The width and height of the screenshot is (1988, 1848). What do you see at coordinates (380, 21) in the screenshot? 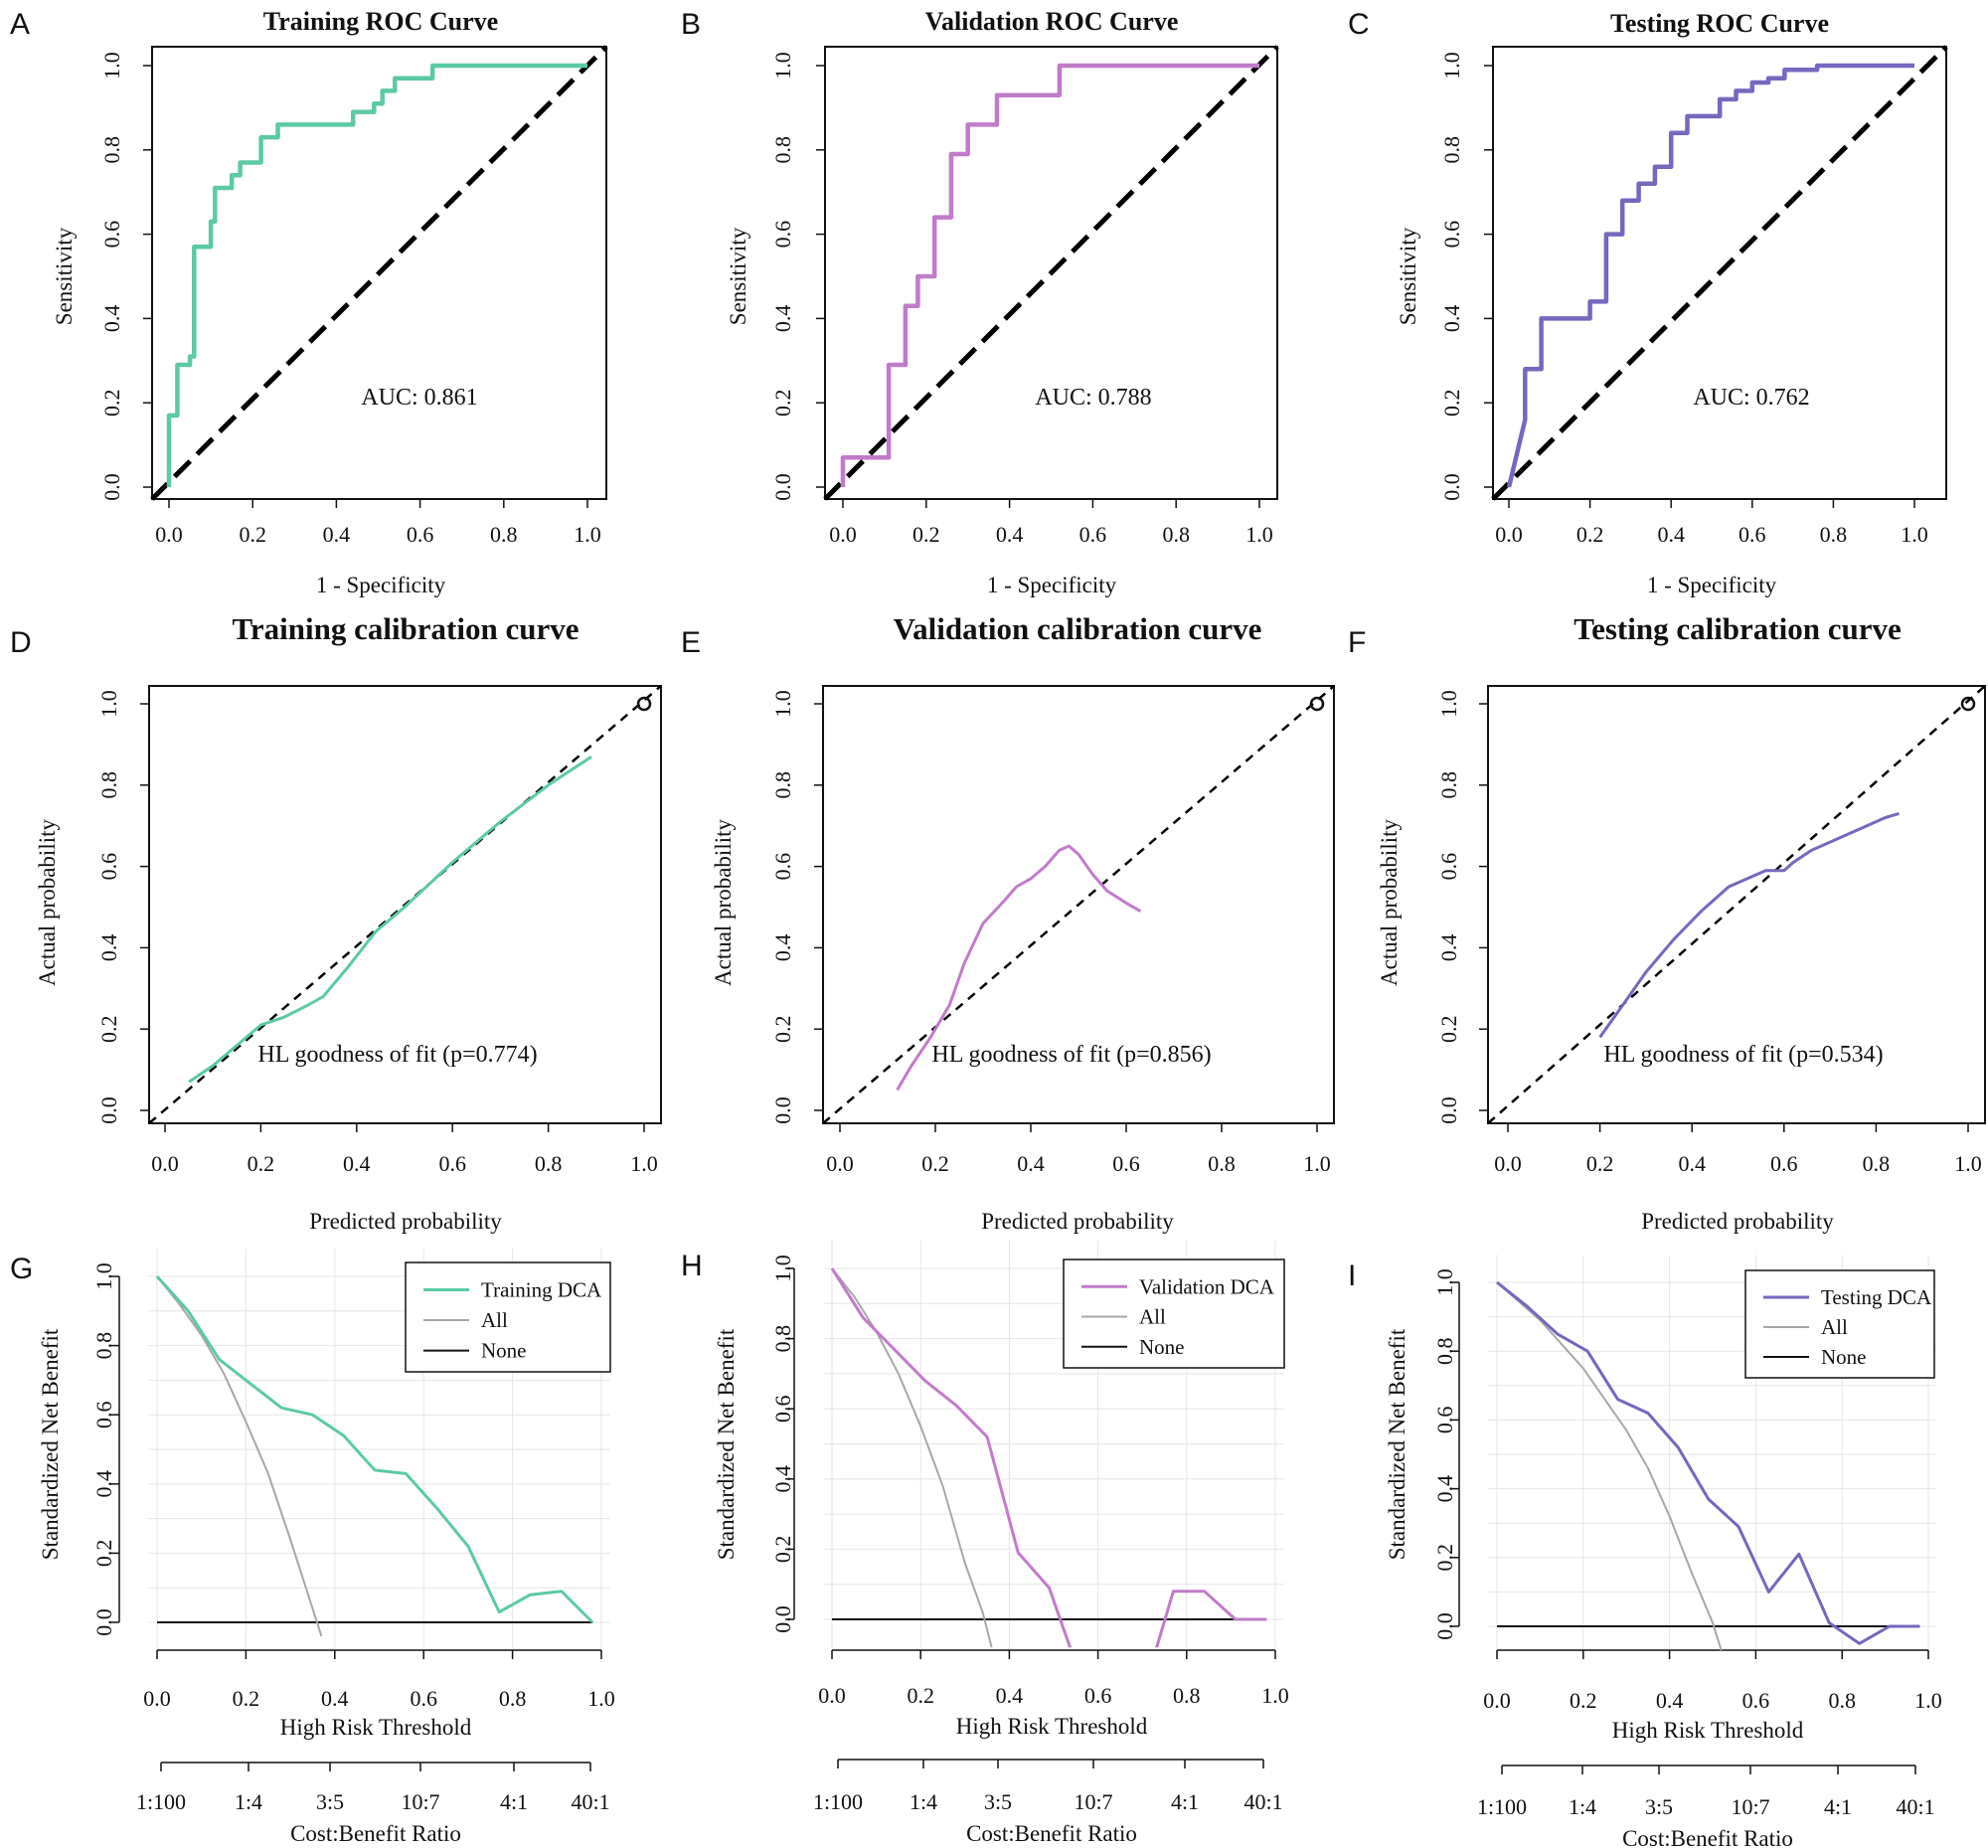
I see `chart-title: Training ROC Curve` at bounding box center [380, 21].